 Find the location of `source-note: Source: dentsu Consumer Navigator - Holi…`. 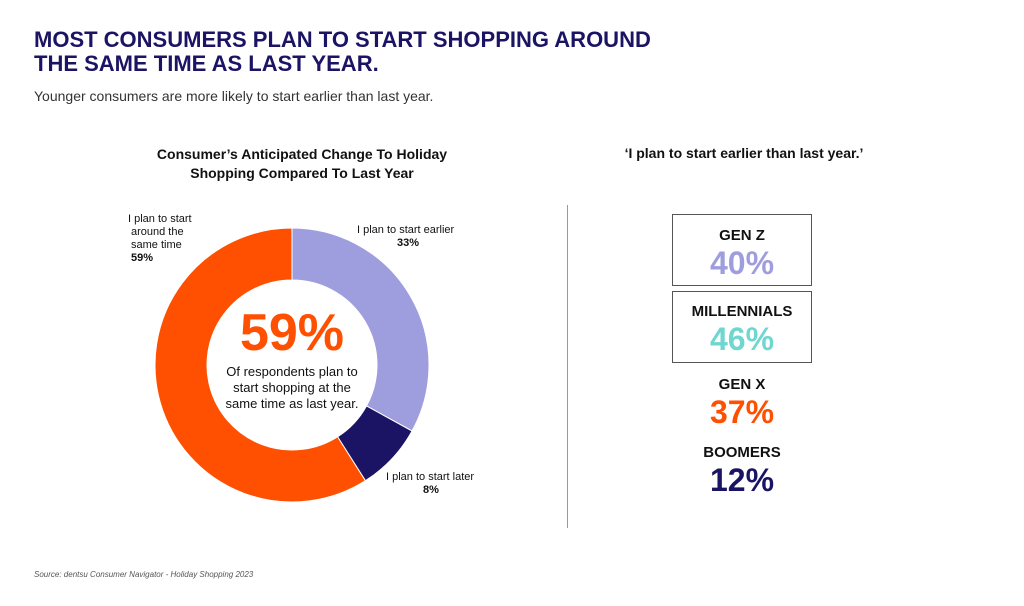

source-note: Source: dentsu Consumer Navigator - Holi… is located at coordinates (144, 574).